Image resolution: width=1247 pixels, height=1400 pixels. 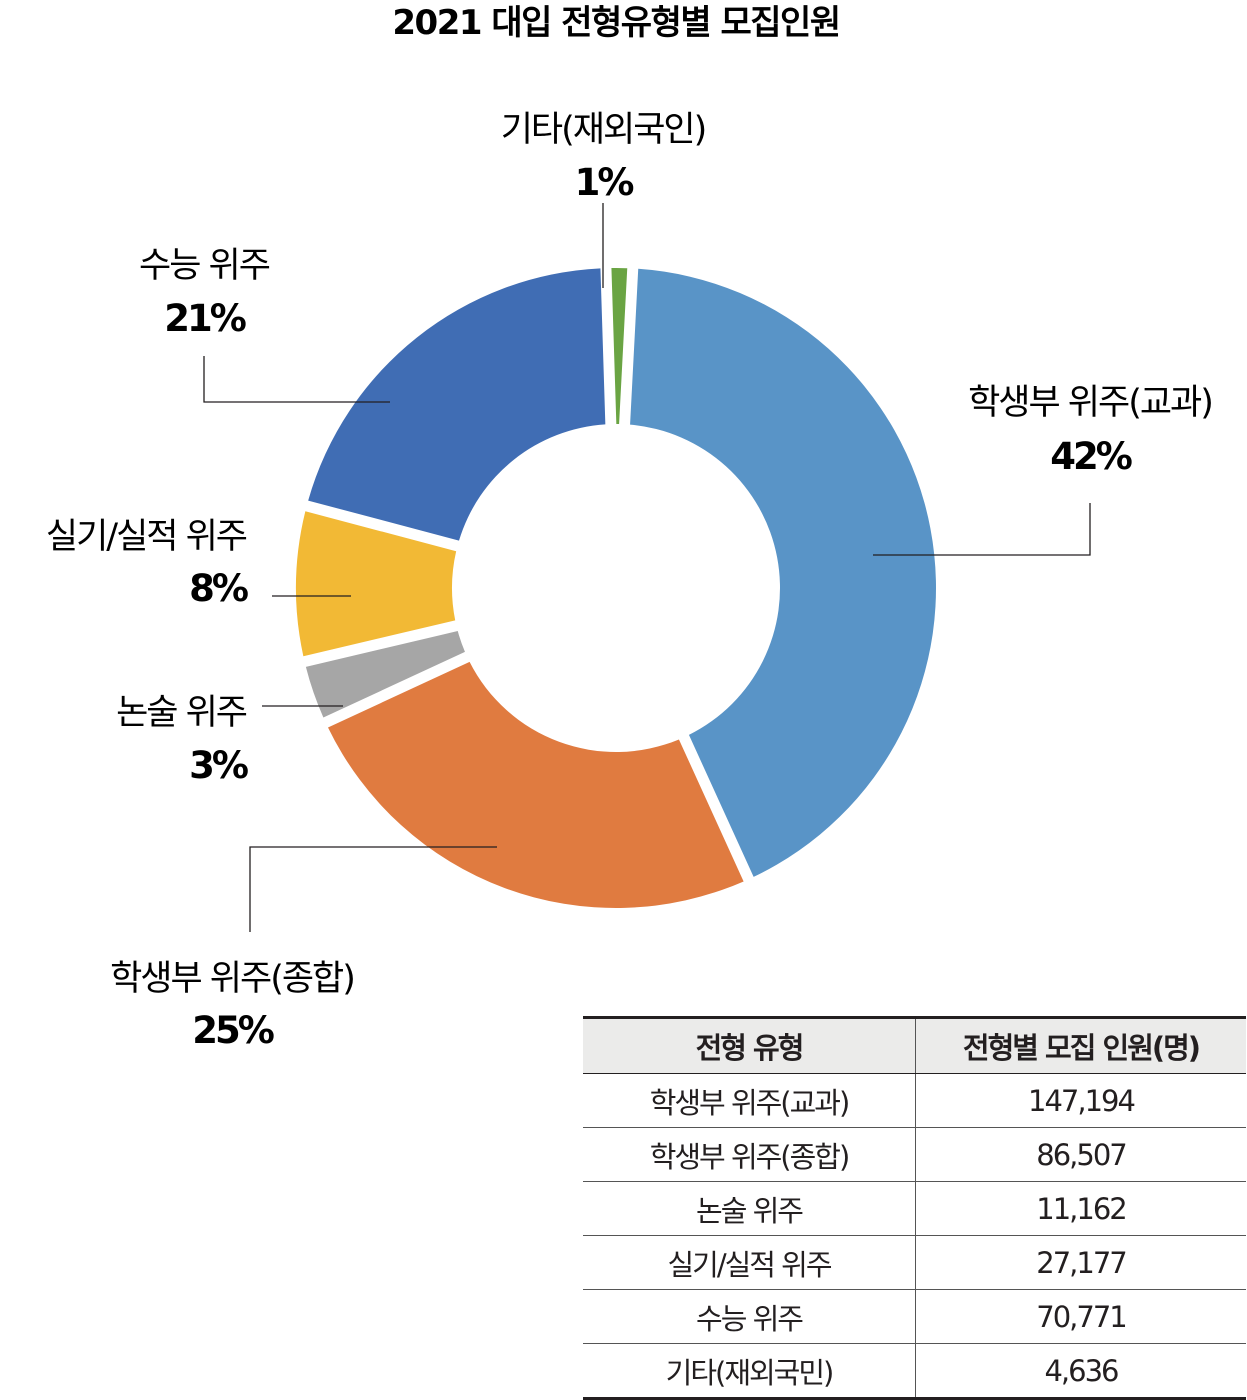 I want to click on table-cell-type: 수능 위주, so click(x=749, y=1316).